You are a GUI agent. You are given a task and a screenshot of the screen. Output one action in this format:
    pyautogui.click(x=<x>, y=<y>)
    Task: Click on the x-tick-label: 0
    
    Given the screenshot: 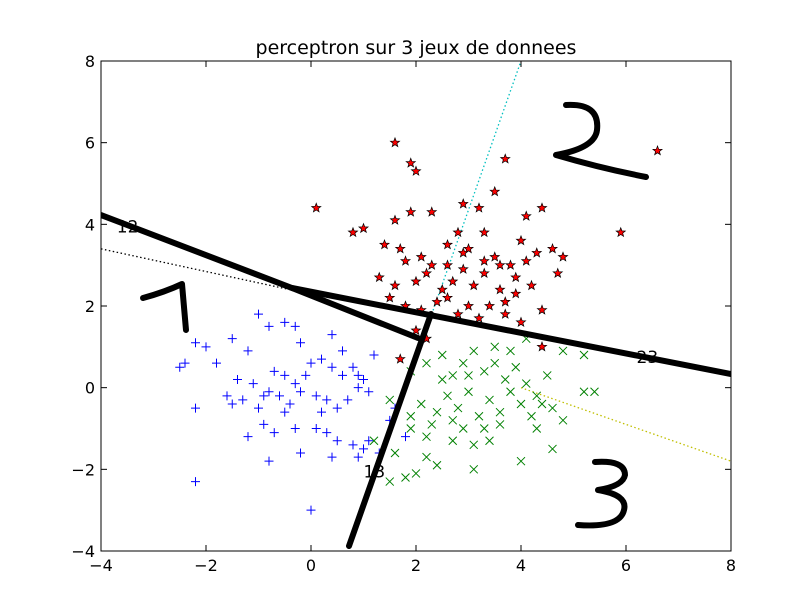 What is the action you would take?
    pyautogui.click(x=311, y=565)
    